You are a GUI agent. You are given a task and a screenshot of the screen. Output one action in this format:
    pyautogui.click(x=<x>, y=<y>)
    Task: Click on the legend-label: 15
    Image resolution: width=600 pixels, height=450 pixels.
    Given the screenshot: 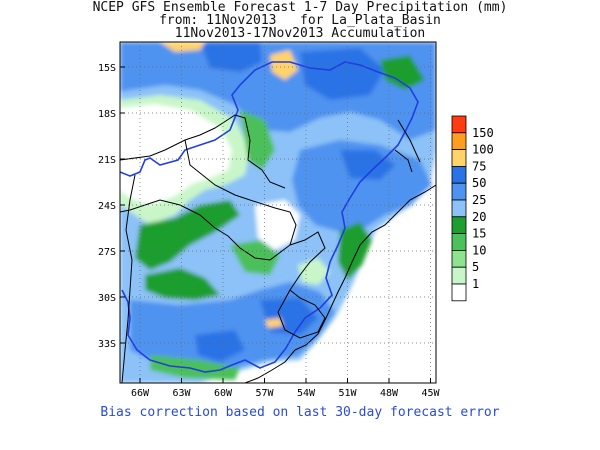 What is the action you would take?
    pyautogui.click(x=479, y=234)
    